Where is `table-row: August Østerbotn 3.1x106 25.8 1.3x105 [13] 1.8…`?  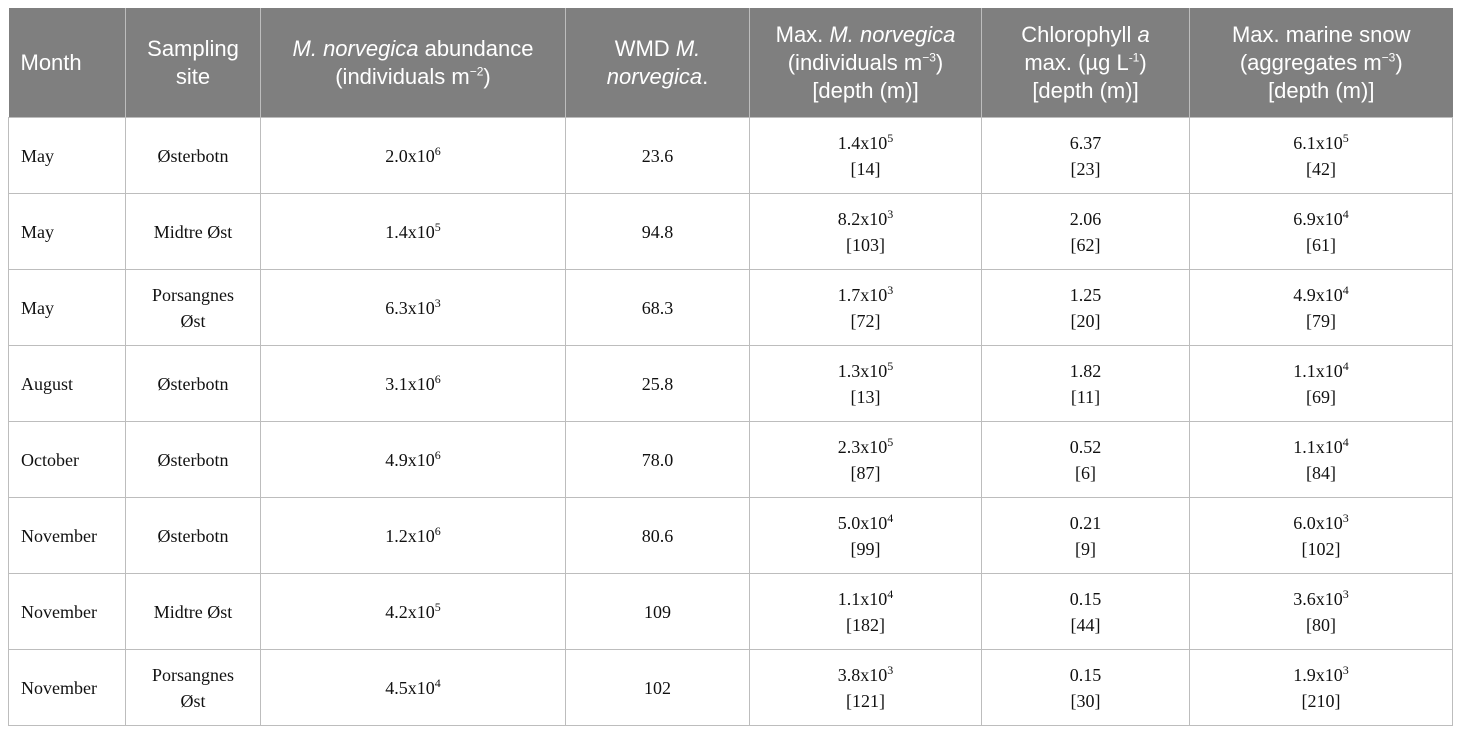
table-row: August Østerbotn 3.1x106 25.8 1.3x105 [13] 1.8… is located at coordinates (730, 383).